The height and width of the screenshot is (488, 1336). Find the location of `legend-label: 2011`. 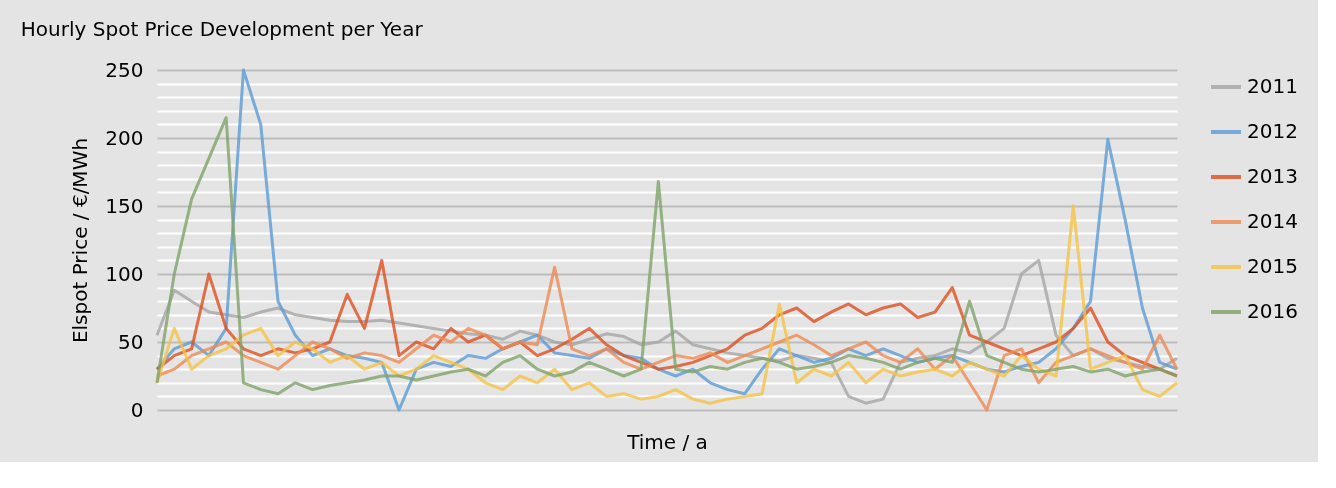

legend-label: 2011 is located at coordinates (1272, 86).